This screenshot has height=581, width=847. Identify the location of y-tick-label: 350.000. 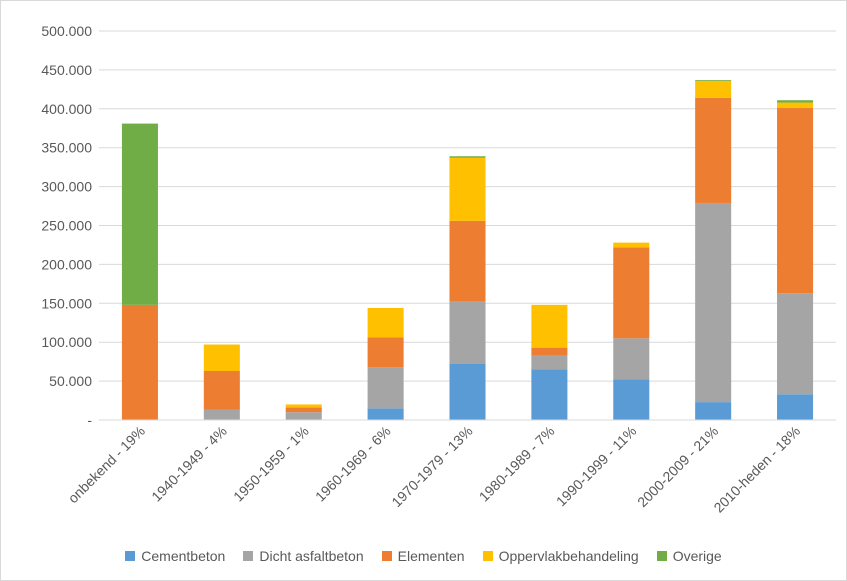
(66, 148).